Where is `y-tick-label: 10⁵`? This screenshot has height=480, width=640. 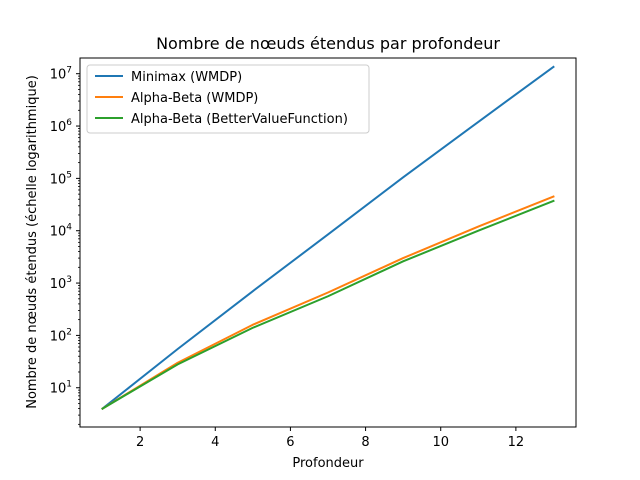 y-tick-label: 10⁵ is located at coordinates (61, 178).